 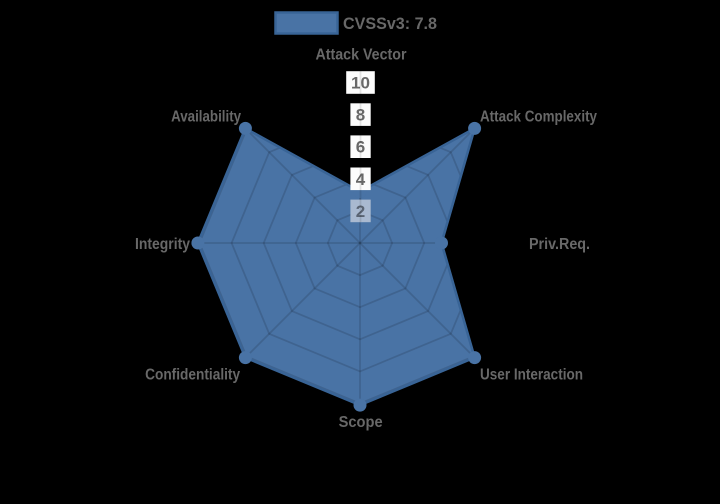 I want to click on svg-text: 4, so click(x=361, y=179).